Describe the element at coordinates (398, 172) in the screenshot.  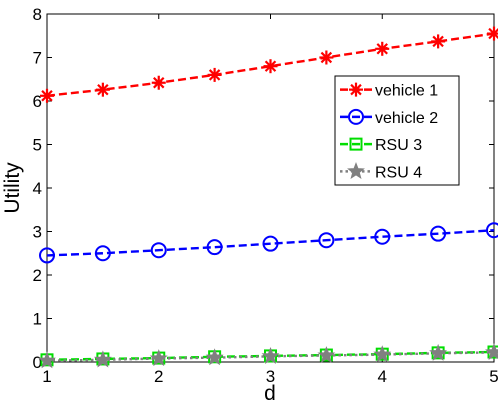
I see `legend-label: RSU 4` at that location.